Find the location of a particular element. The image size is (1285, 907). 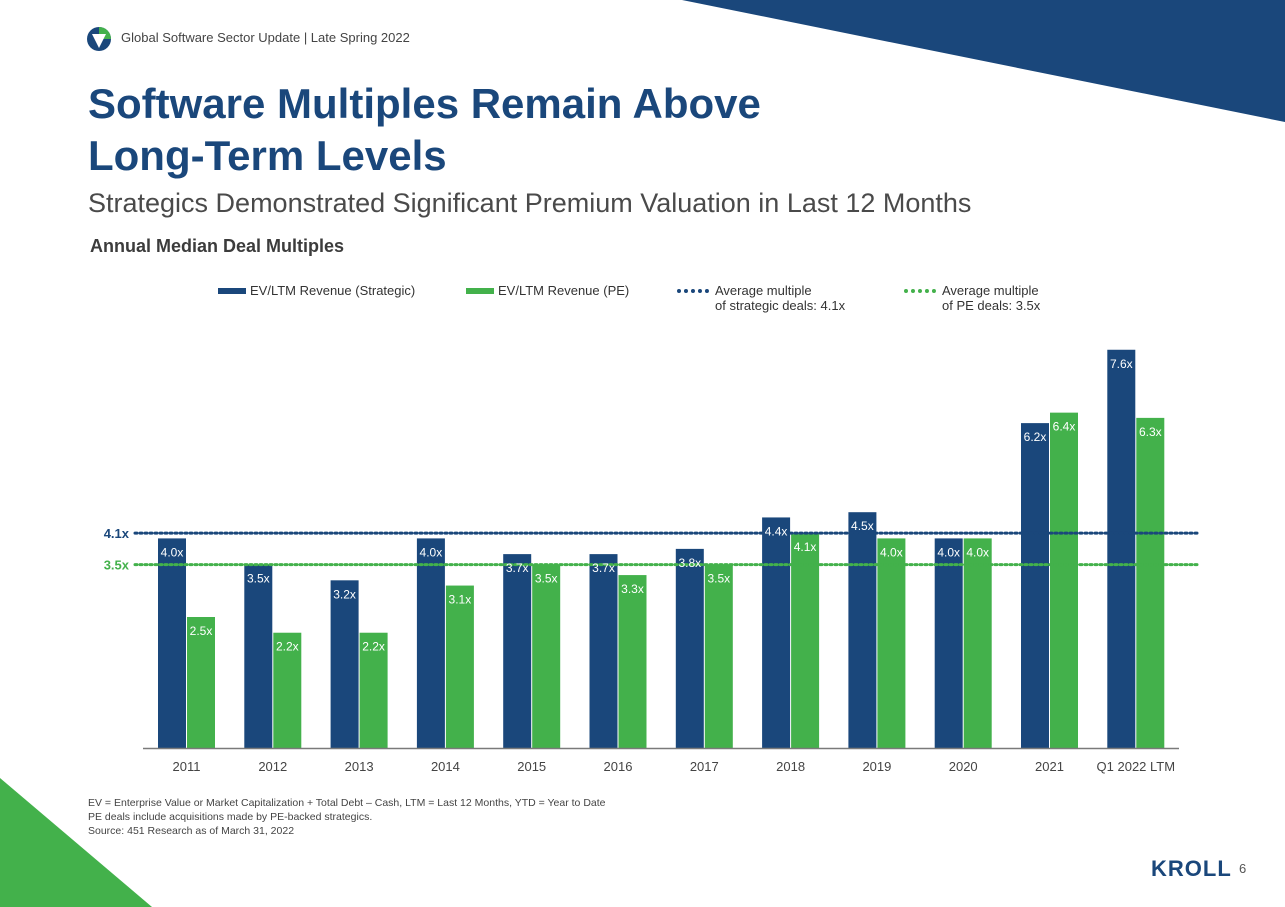

kroll-logo-icon is located at coordinates (99, 39).